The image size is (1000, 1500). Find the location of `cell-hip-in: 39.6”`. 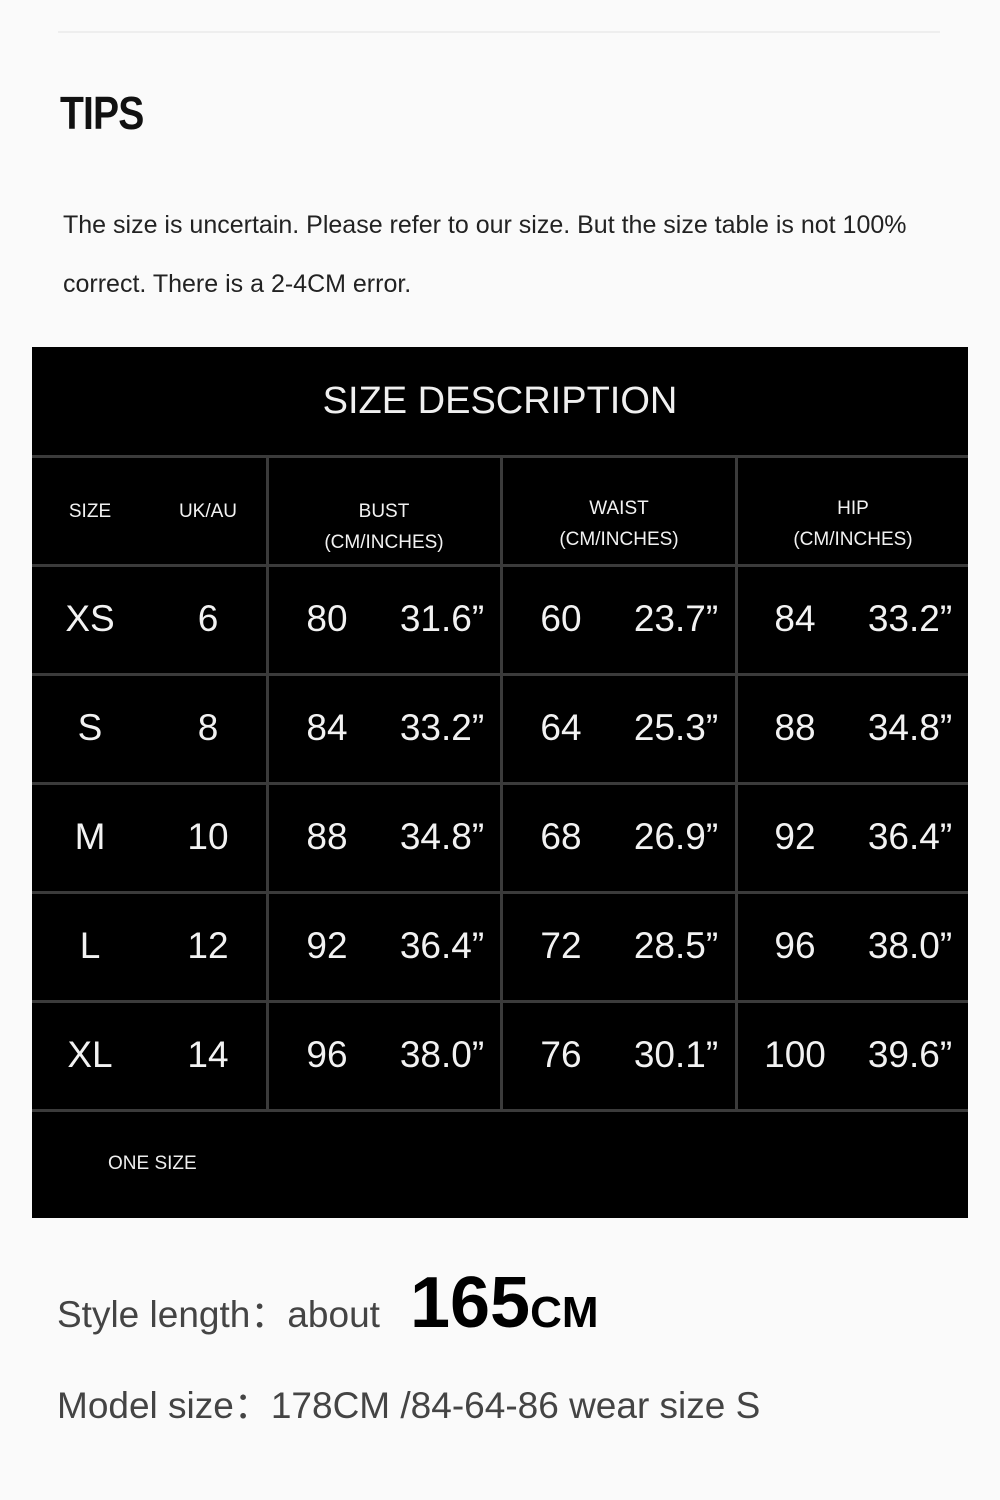

cell-hip-in: 39.6” is located at coordinates (910, 1054).